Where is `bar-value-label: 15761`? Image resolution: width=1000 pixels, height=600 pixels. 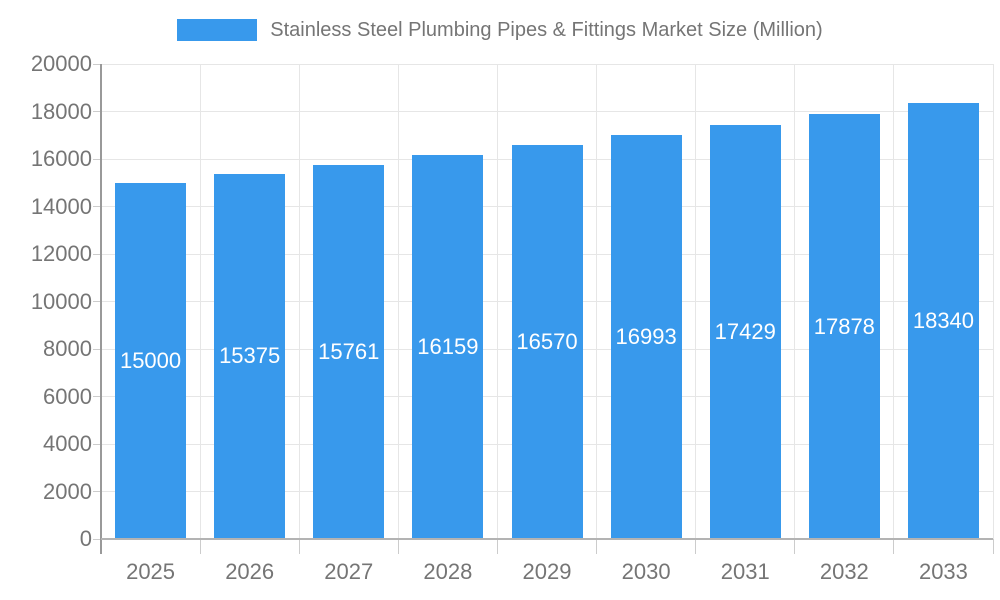 bar-value-label: 15761 is located at coordinates (349, 351).